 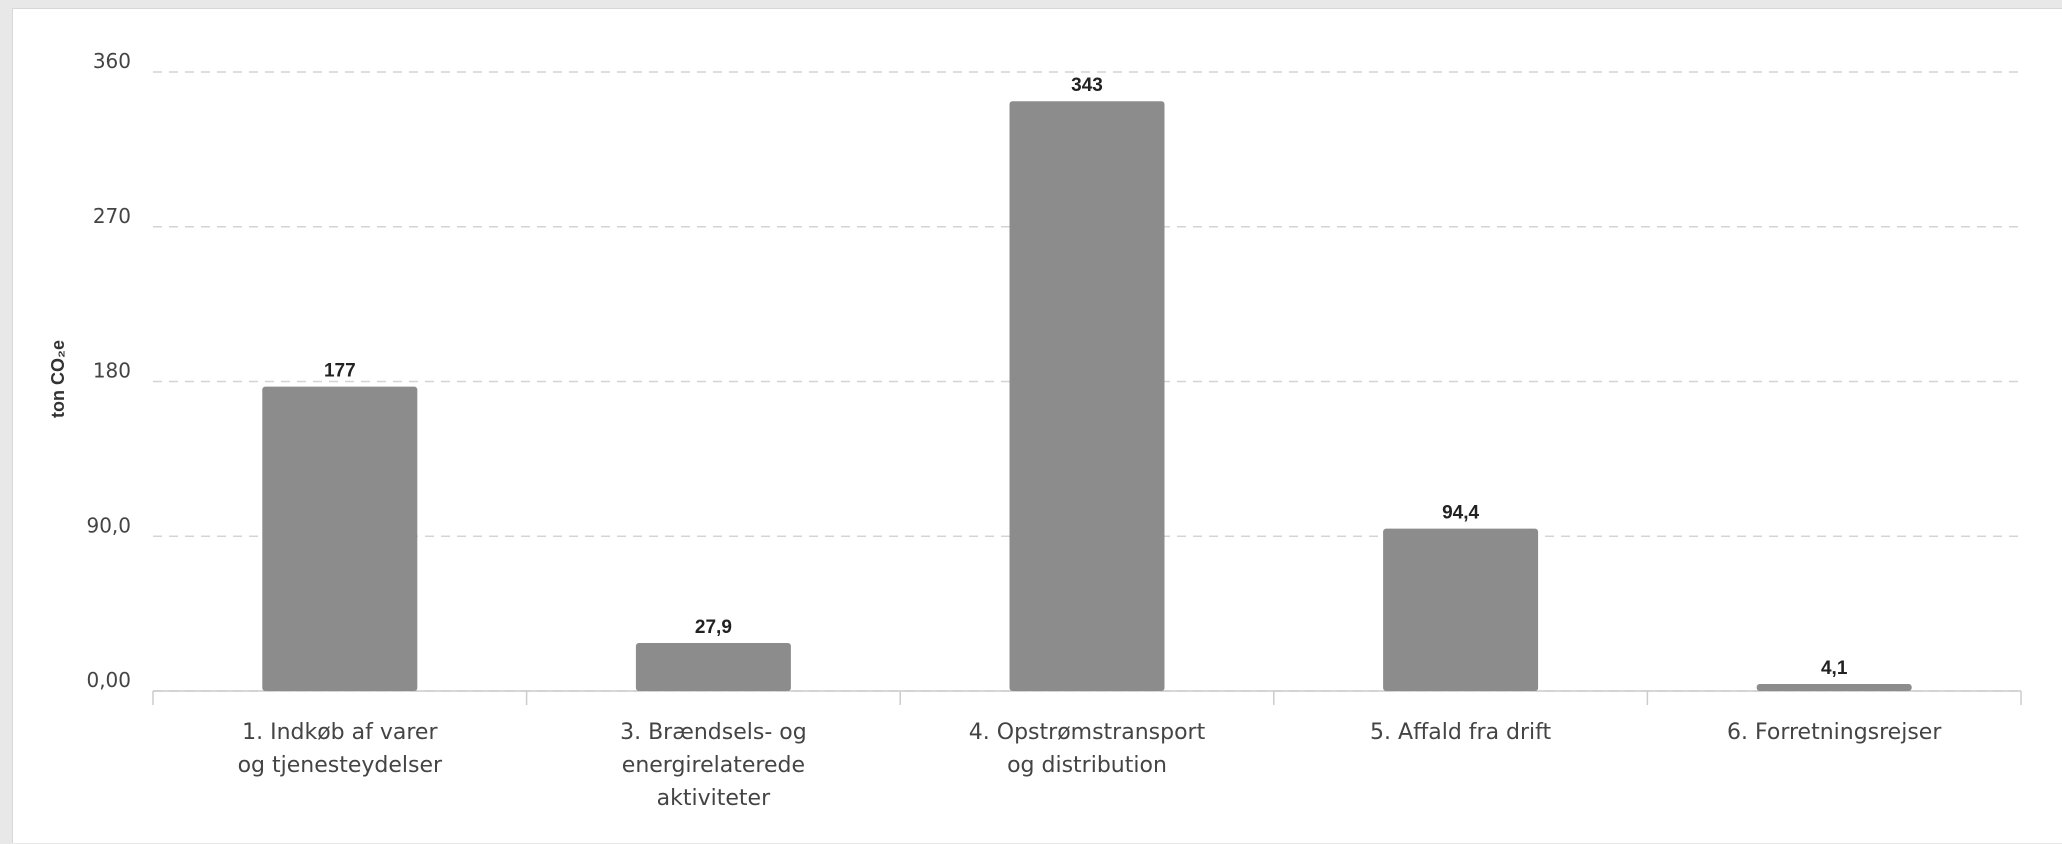 I want to click on y-tick-label: 0,00, so click(x=108, y=680).